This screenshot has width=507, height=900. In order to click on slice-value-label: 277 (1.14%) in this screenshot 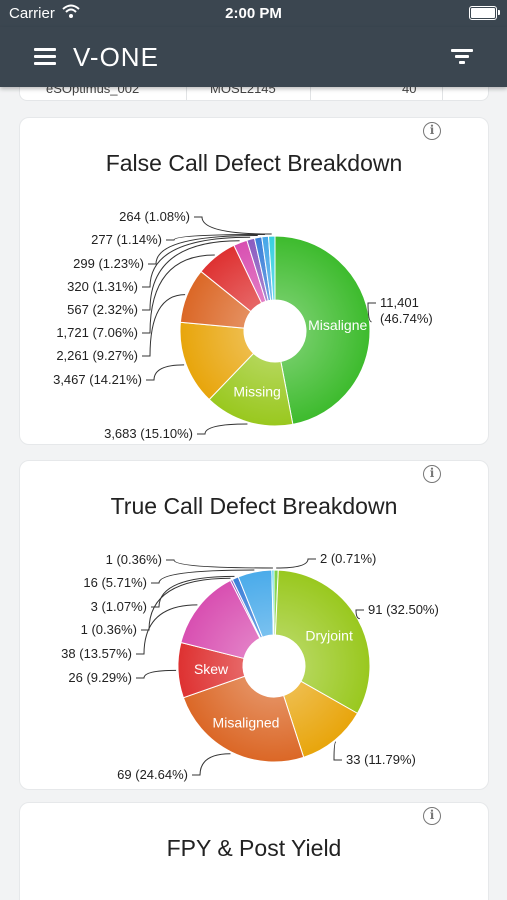, I will do `click(126, 239)`.